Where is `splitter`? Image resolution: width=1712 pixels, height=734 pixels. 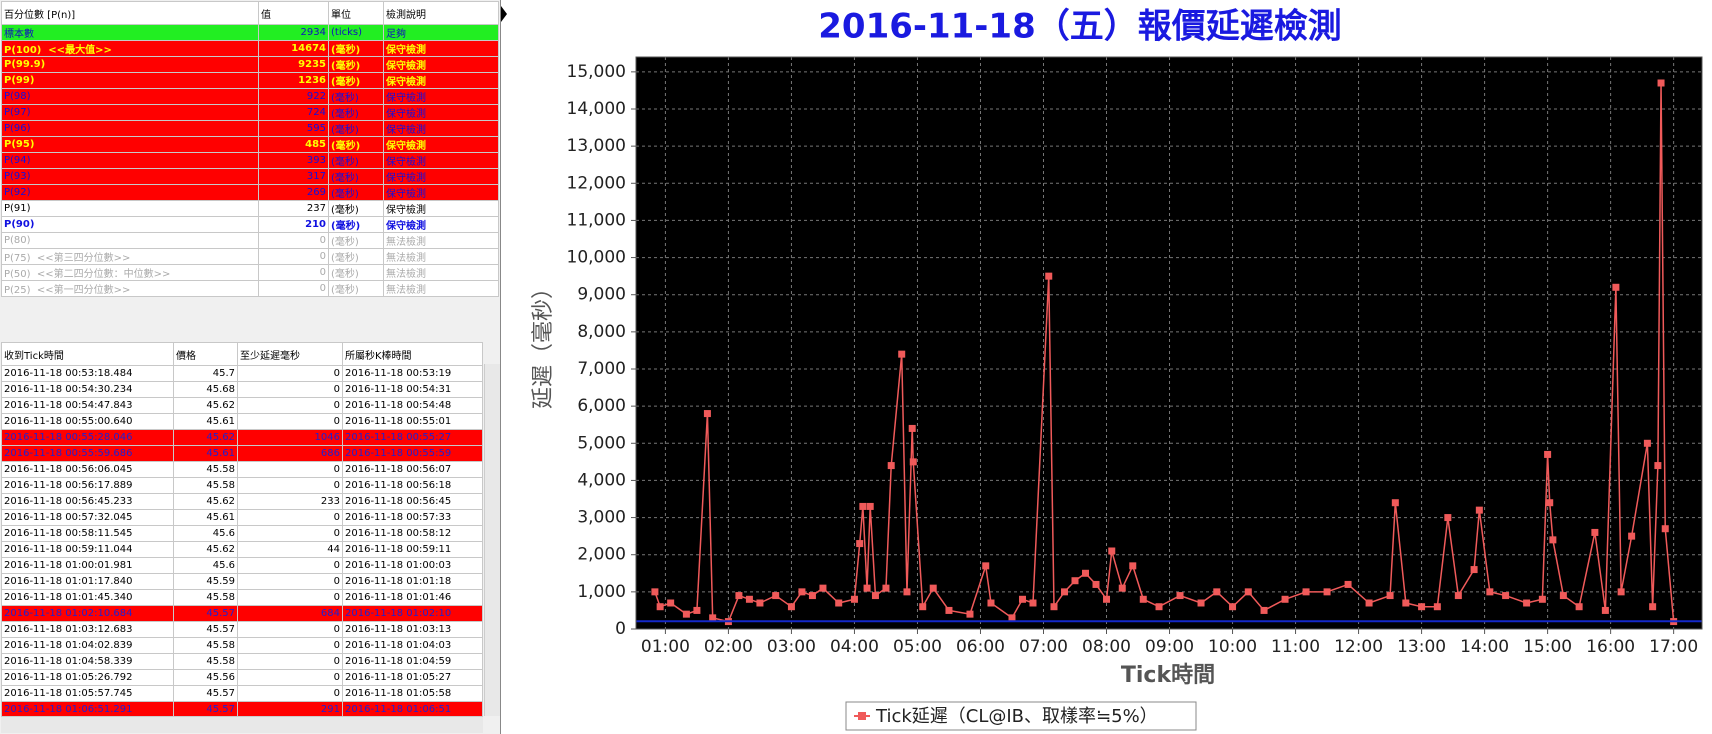
splitter is located at coordinates (504, 367).